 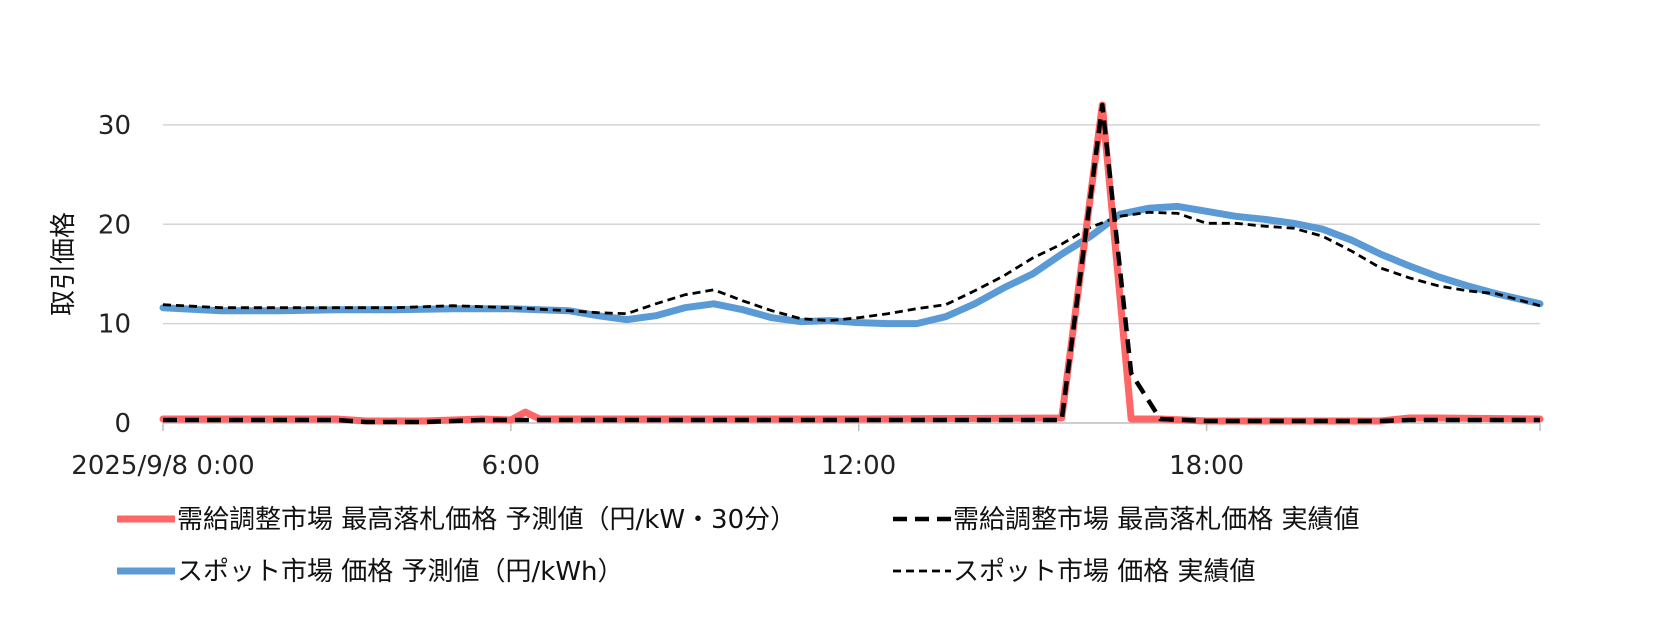 I want to click on x-tick-label: 18:00, so click(x=1206, y=466).